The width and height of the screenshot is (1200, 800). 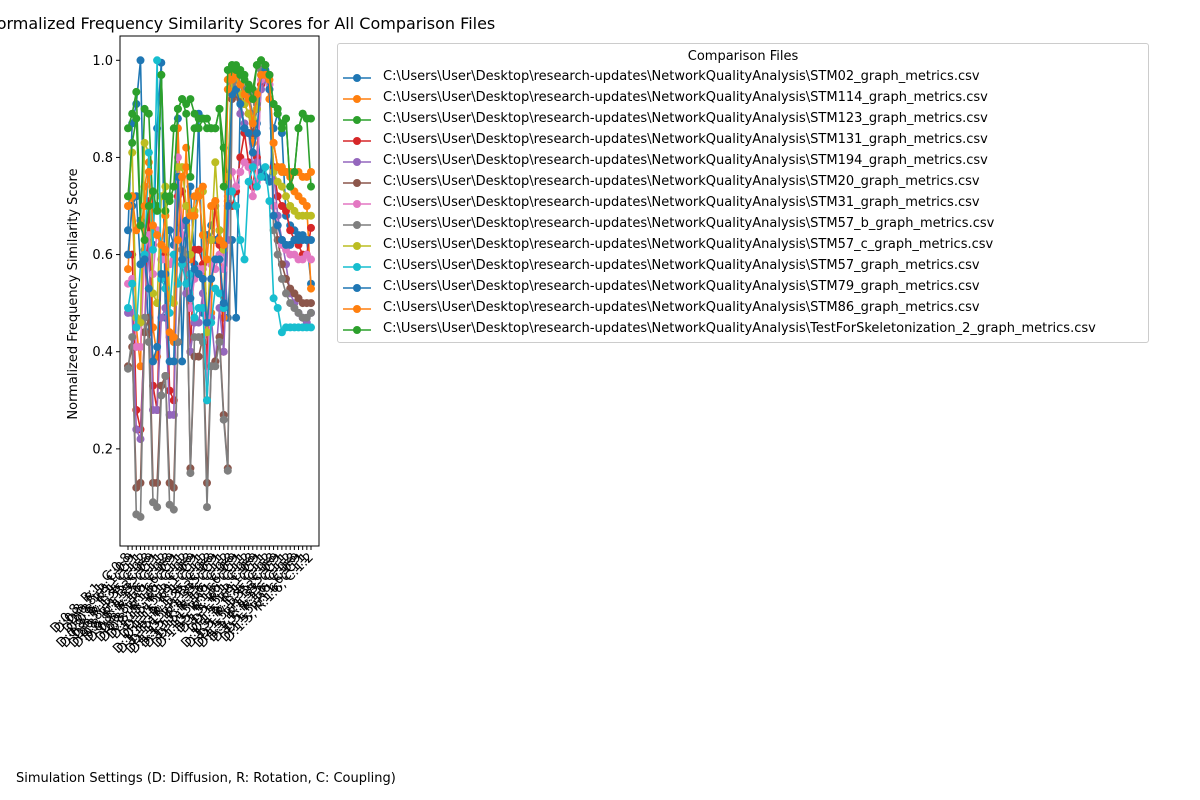 What do you see at coordinates (102, 255) in the screenshot?
I see `y-tick-label: 0.6` at bounding box center [102, 255].